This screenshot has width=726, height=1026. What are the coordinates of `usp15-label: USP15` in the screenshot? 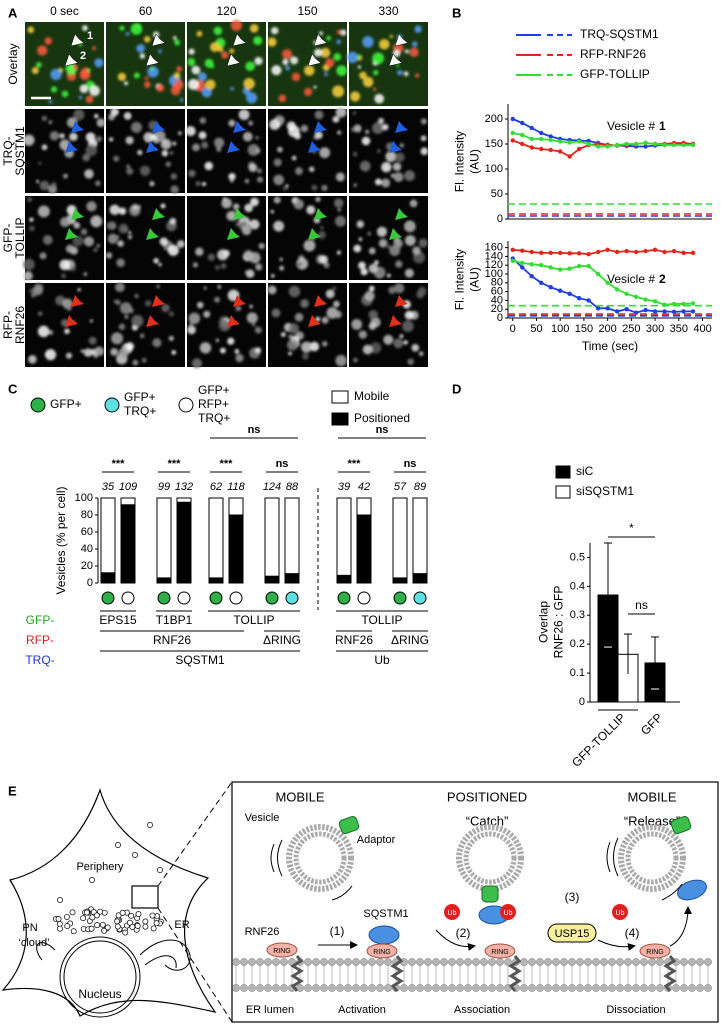 It's located at (572, 934).